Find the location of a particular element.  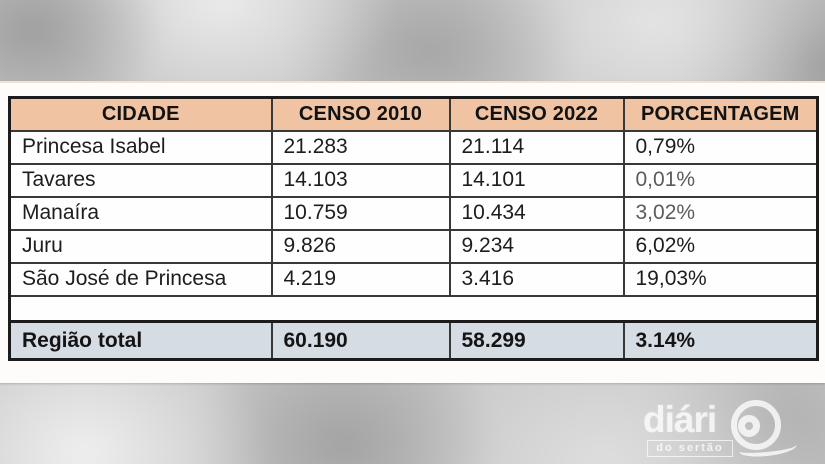

spacer-row is located at coordinates (413, 308).